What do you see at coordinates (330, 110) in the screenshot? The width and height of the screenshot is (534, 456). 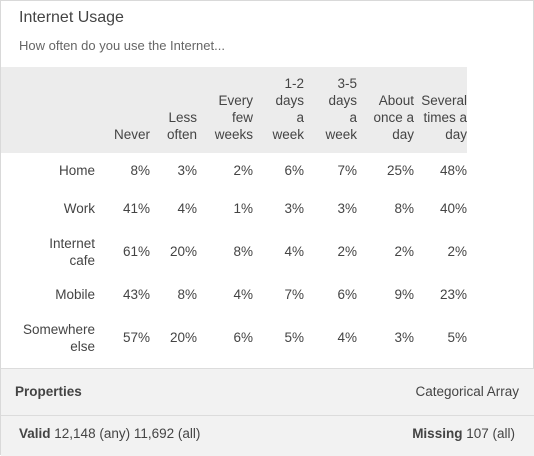 I see `column-header: 3-5 days a week` at bounding box center [330, 110].